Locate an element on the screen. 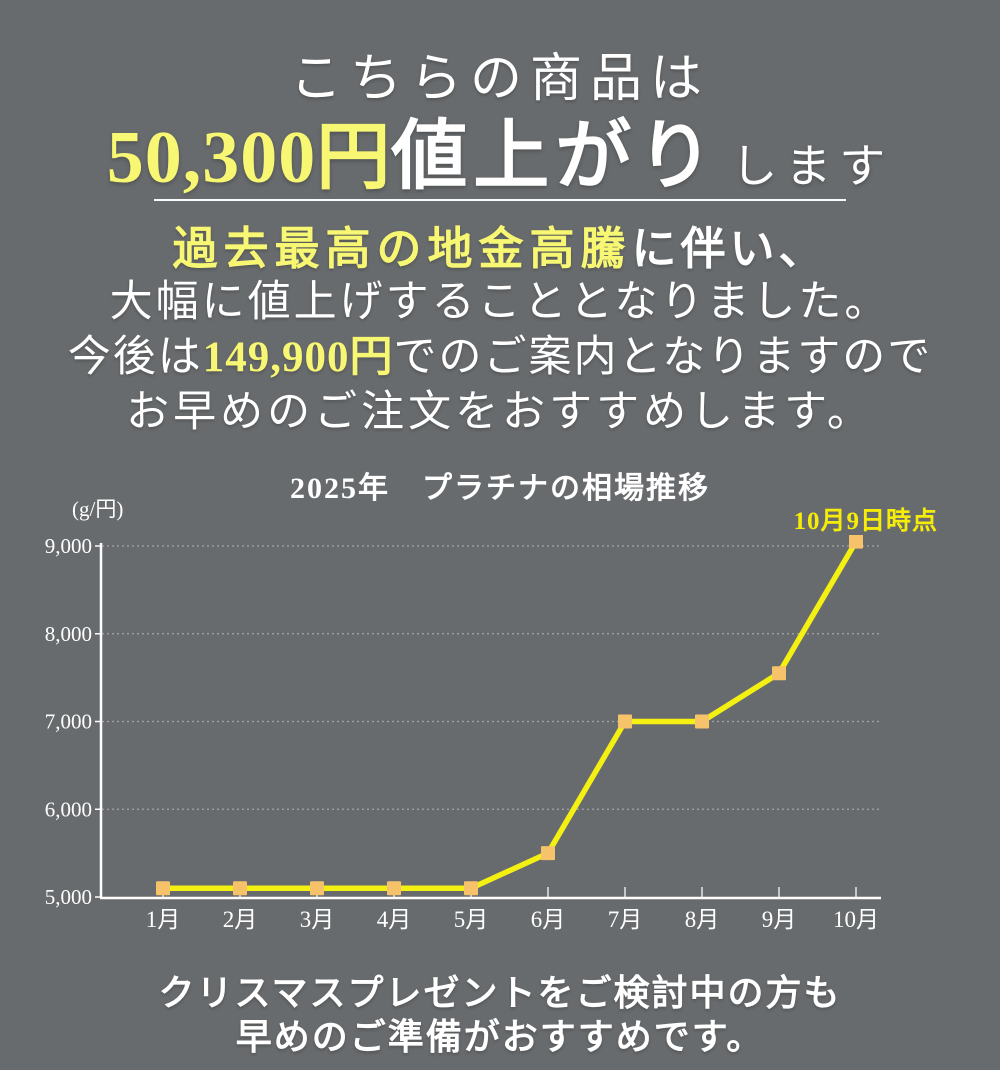 The width and height of the screenshot is (1000, 1070). notice-line3-post: でのご案内となりますので is located at coordinates (663, 357).